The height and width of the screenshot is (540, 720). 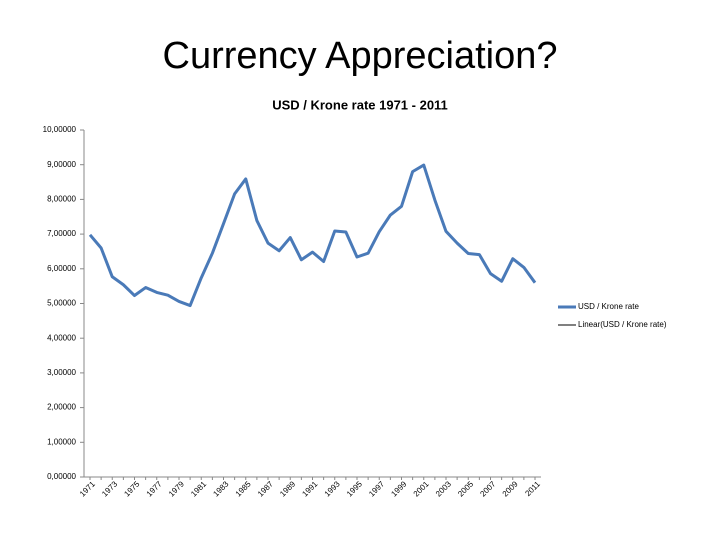 What do you see at coordinates (332, 488) in the screenshot?
I see `x-tick-label: 1993` at bounding box center [332, 488].